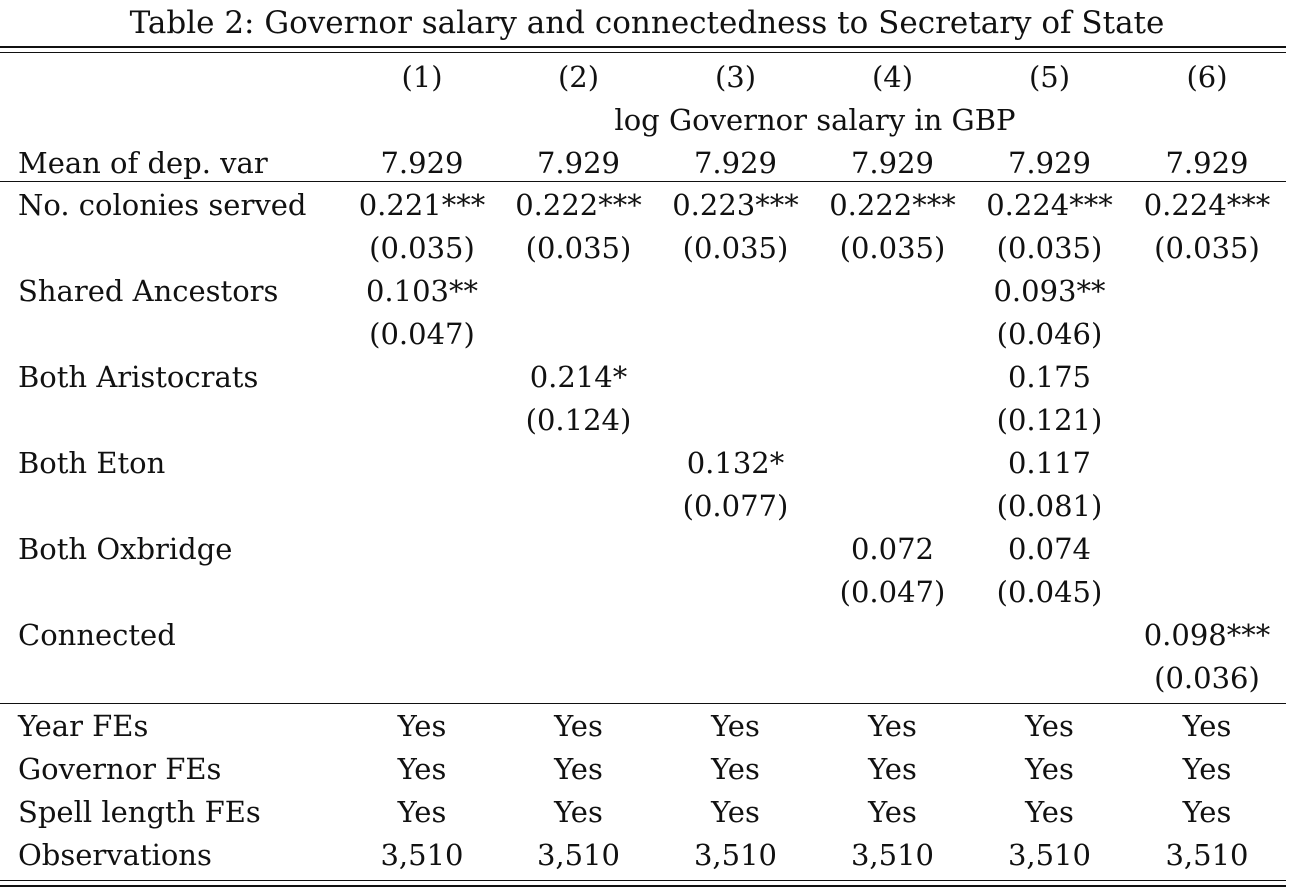 This screenshot has height=892, width=1294. What do you see at coordinates (735, 463) in the screenshot?
I see `coefficient: 0.132*` at bounding box center [735, 463].